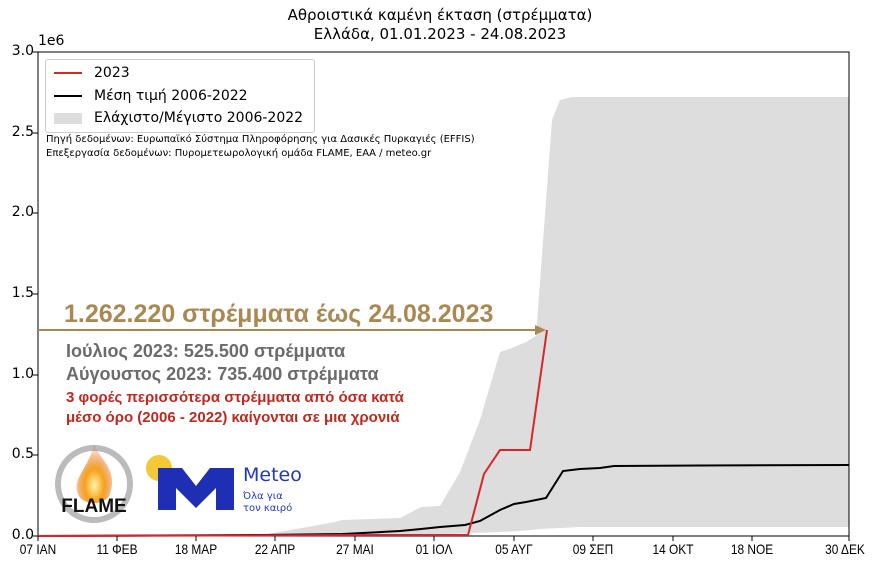 The image size is (880, 568). I want to click on legend-item-2023: 2023, so click(92, 73).